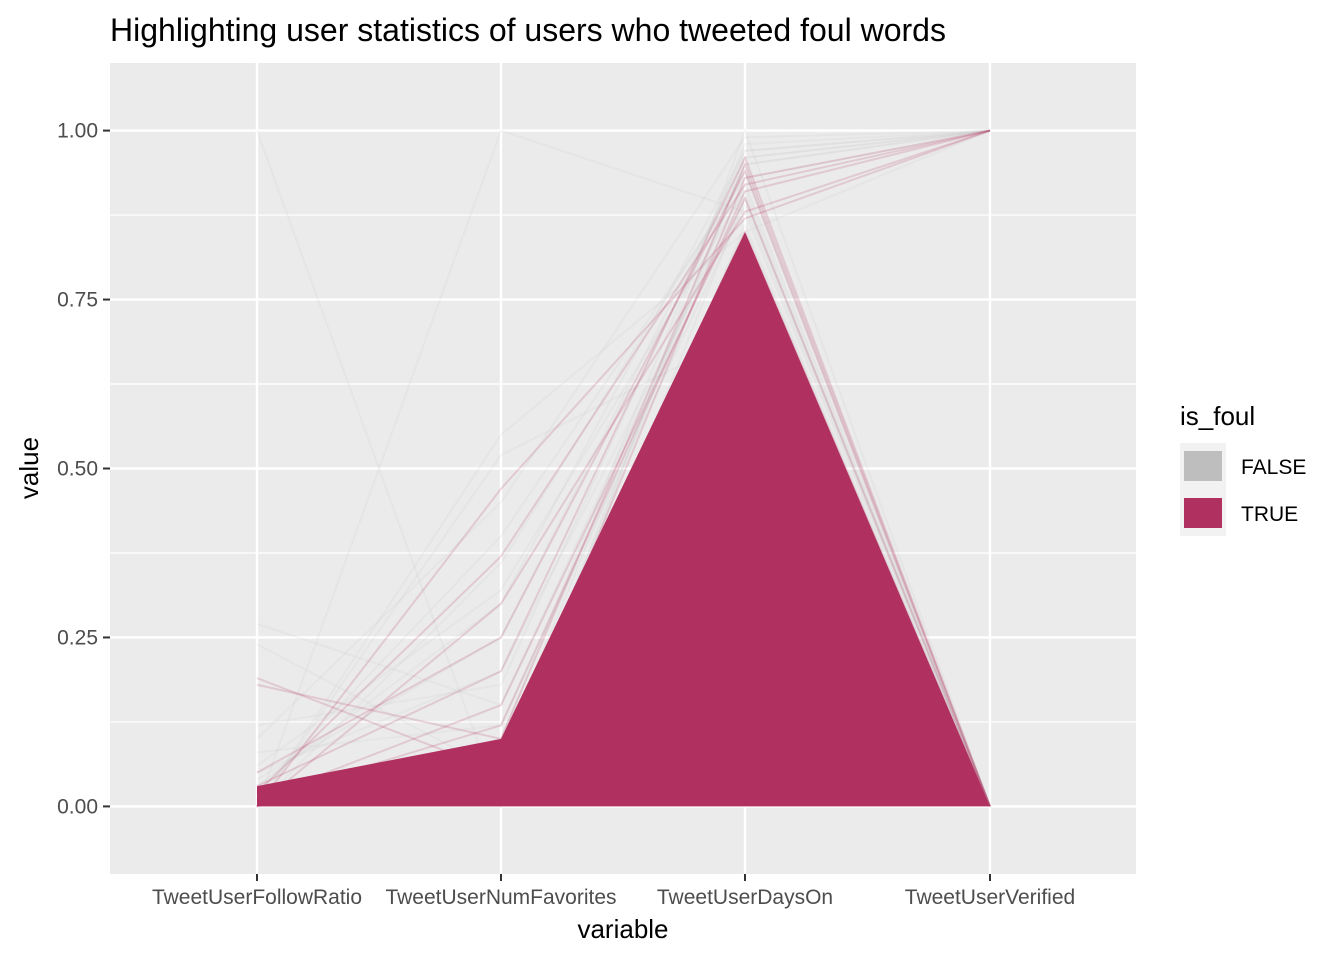 This screenshot has height=960, width=1344. What do you see at coordinates (77, 300) in the screenshot?
I see `y-tick-label: 0.75` at bounding box center [77, 300].